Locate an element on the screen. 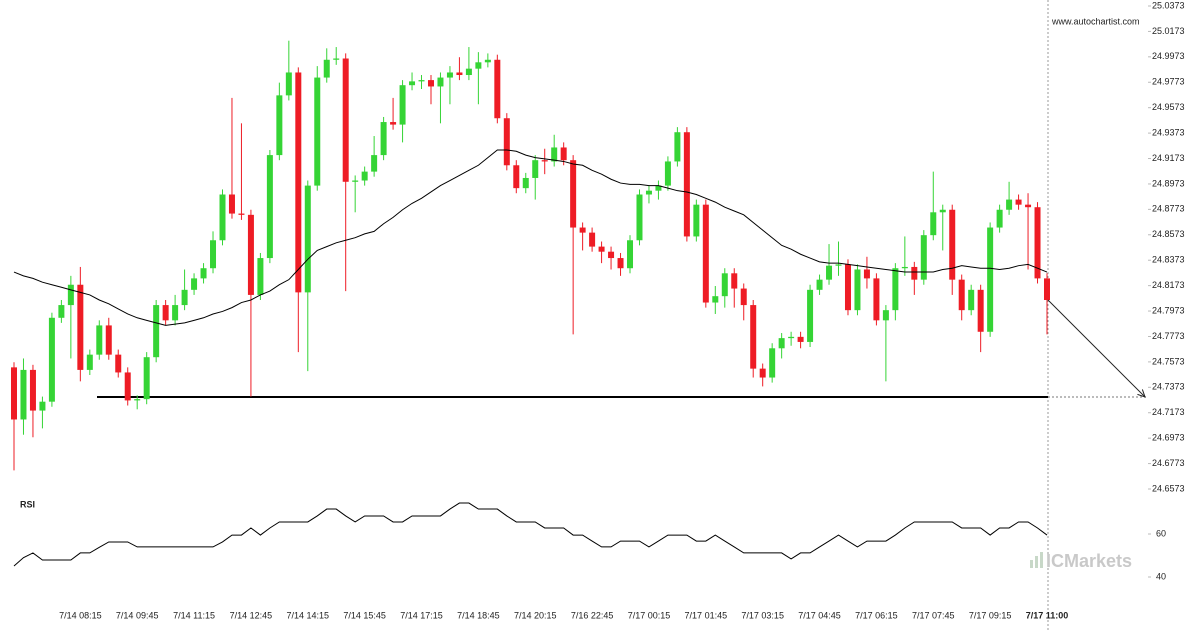 The height and width of the screenshot is (630, 1200). y-tick-label: 24.6573 is located at coordinates (1168, 488).